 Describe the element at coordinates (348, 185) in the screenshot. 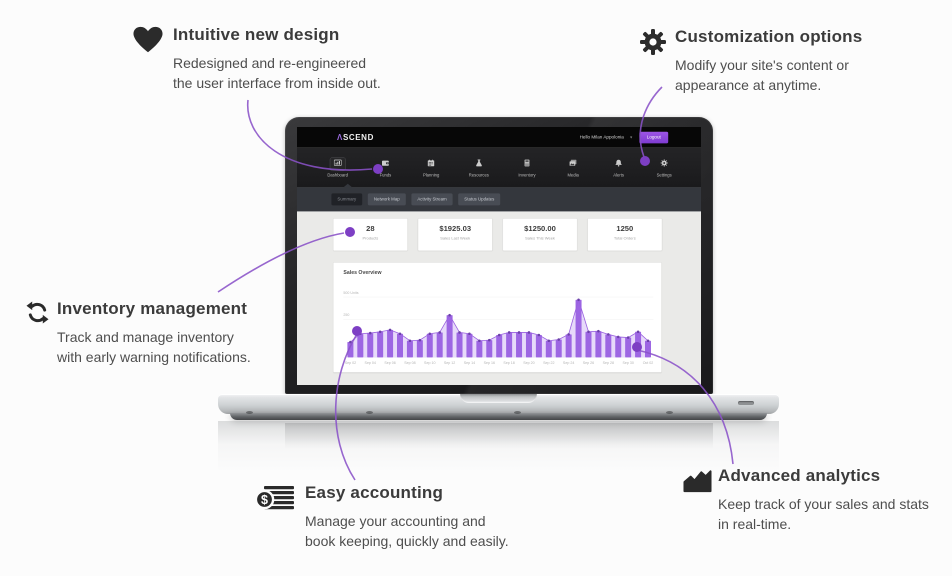

I see `active-nav-pointer` at that location.